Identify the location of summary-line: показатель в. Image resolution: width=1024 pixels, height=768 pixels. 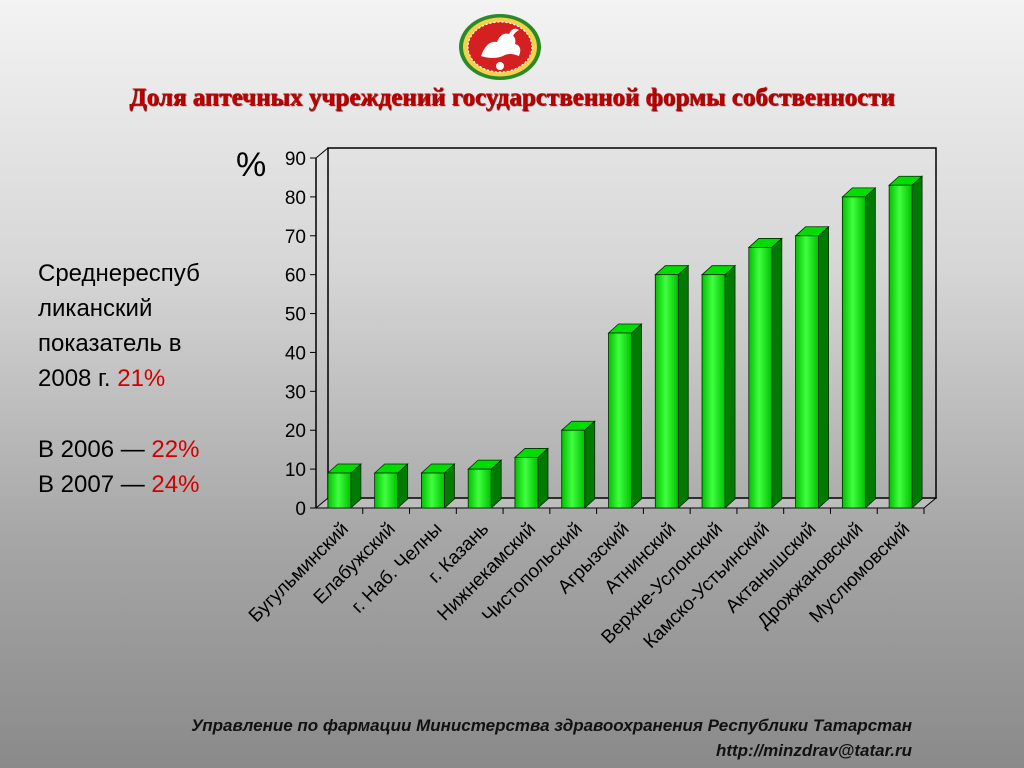
(110, 343).